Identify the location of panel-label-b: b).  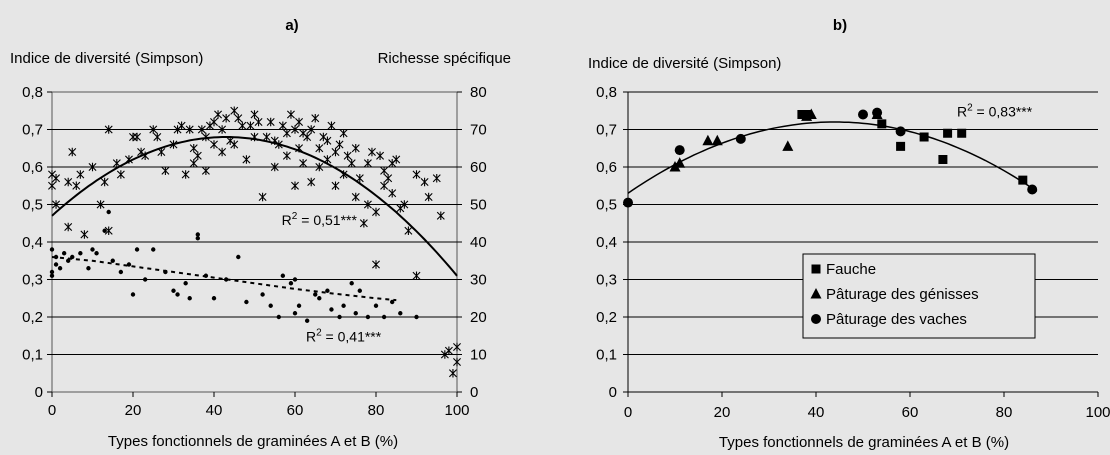
(840, 25).